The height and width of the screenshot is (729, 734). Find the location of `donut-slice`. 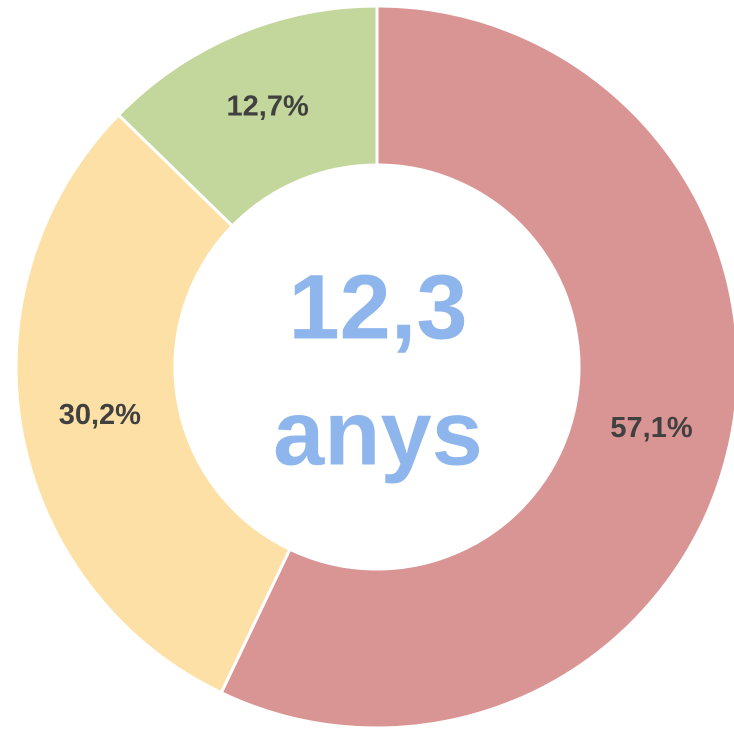

donut-slice is located at coordinates (247, 116).